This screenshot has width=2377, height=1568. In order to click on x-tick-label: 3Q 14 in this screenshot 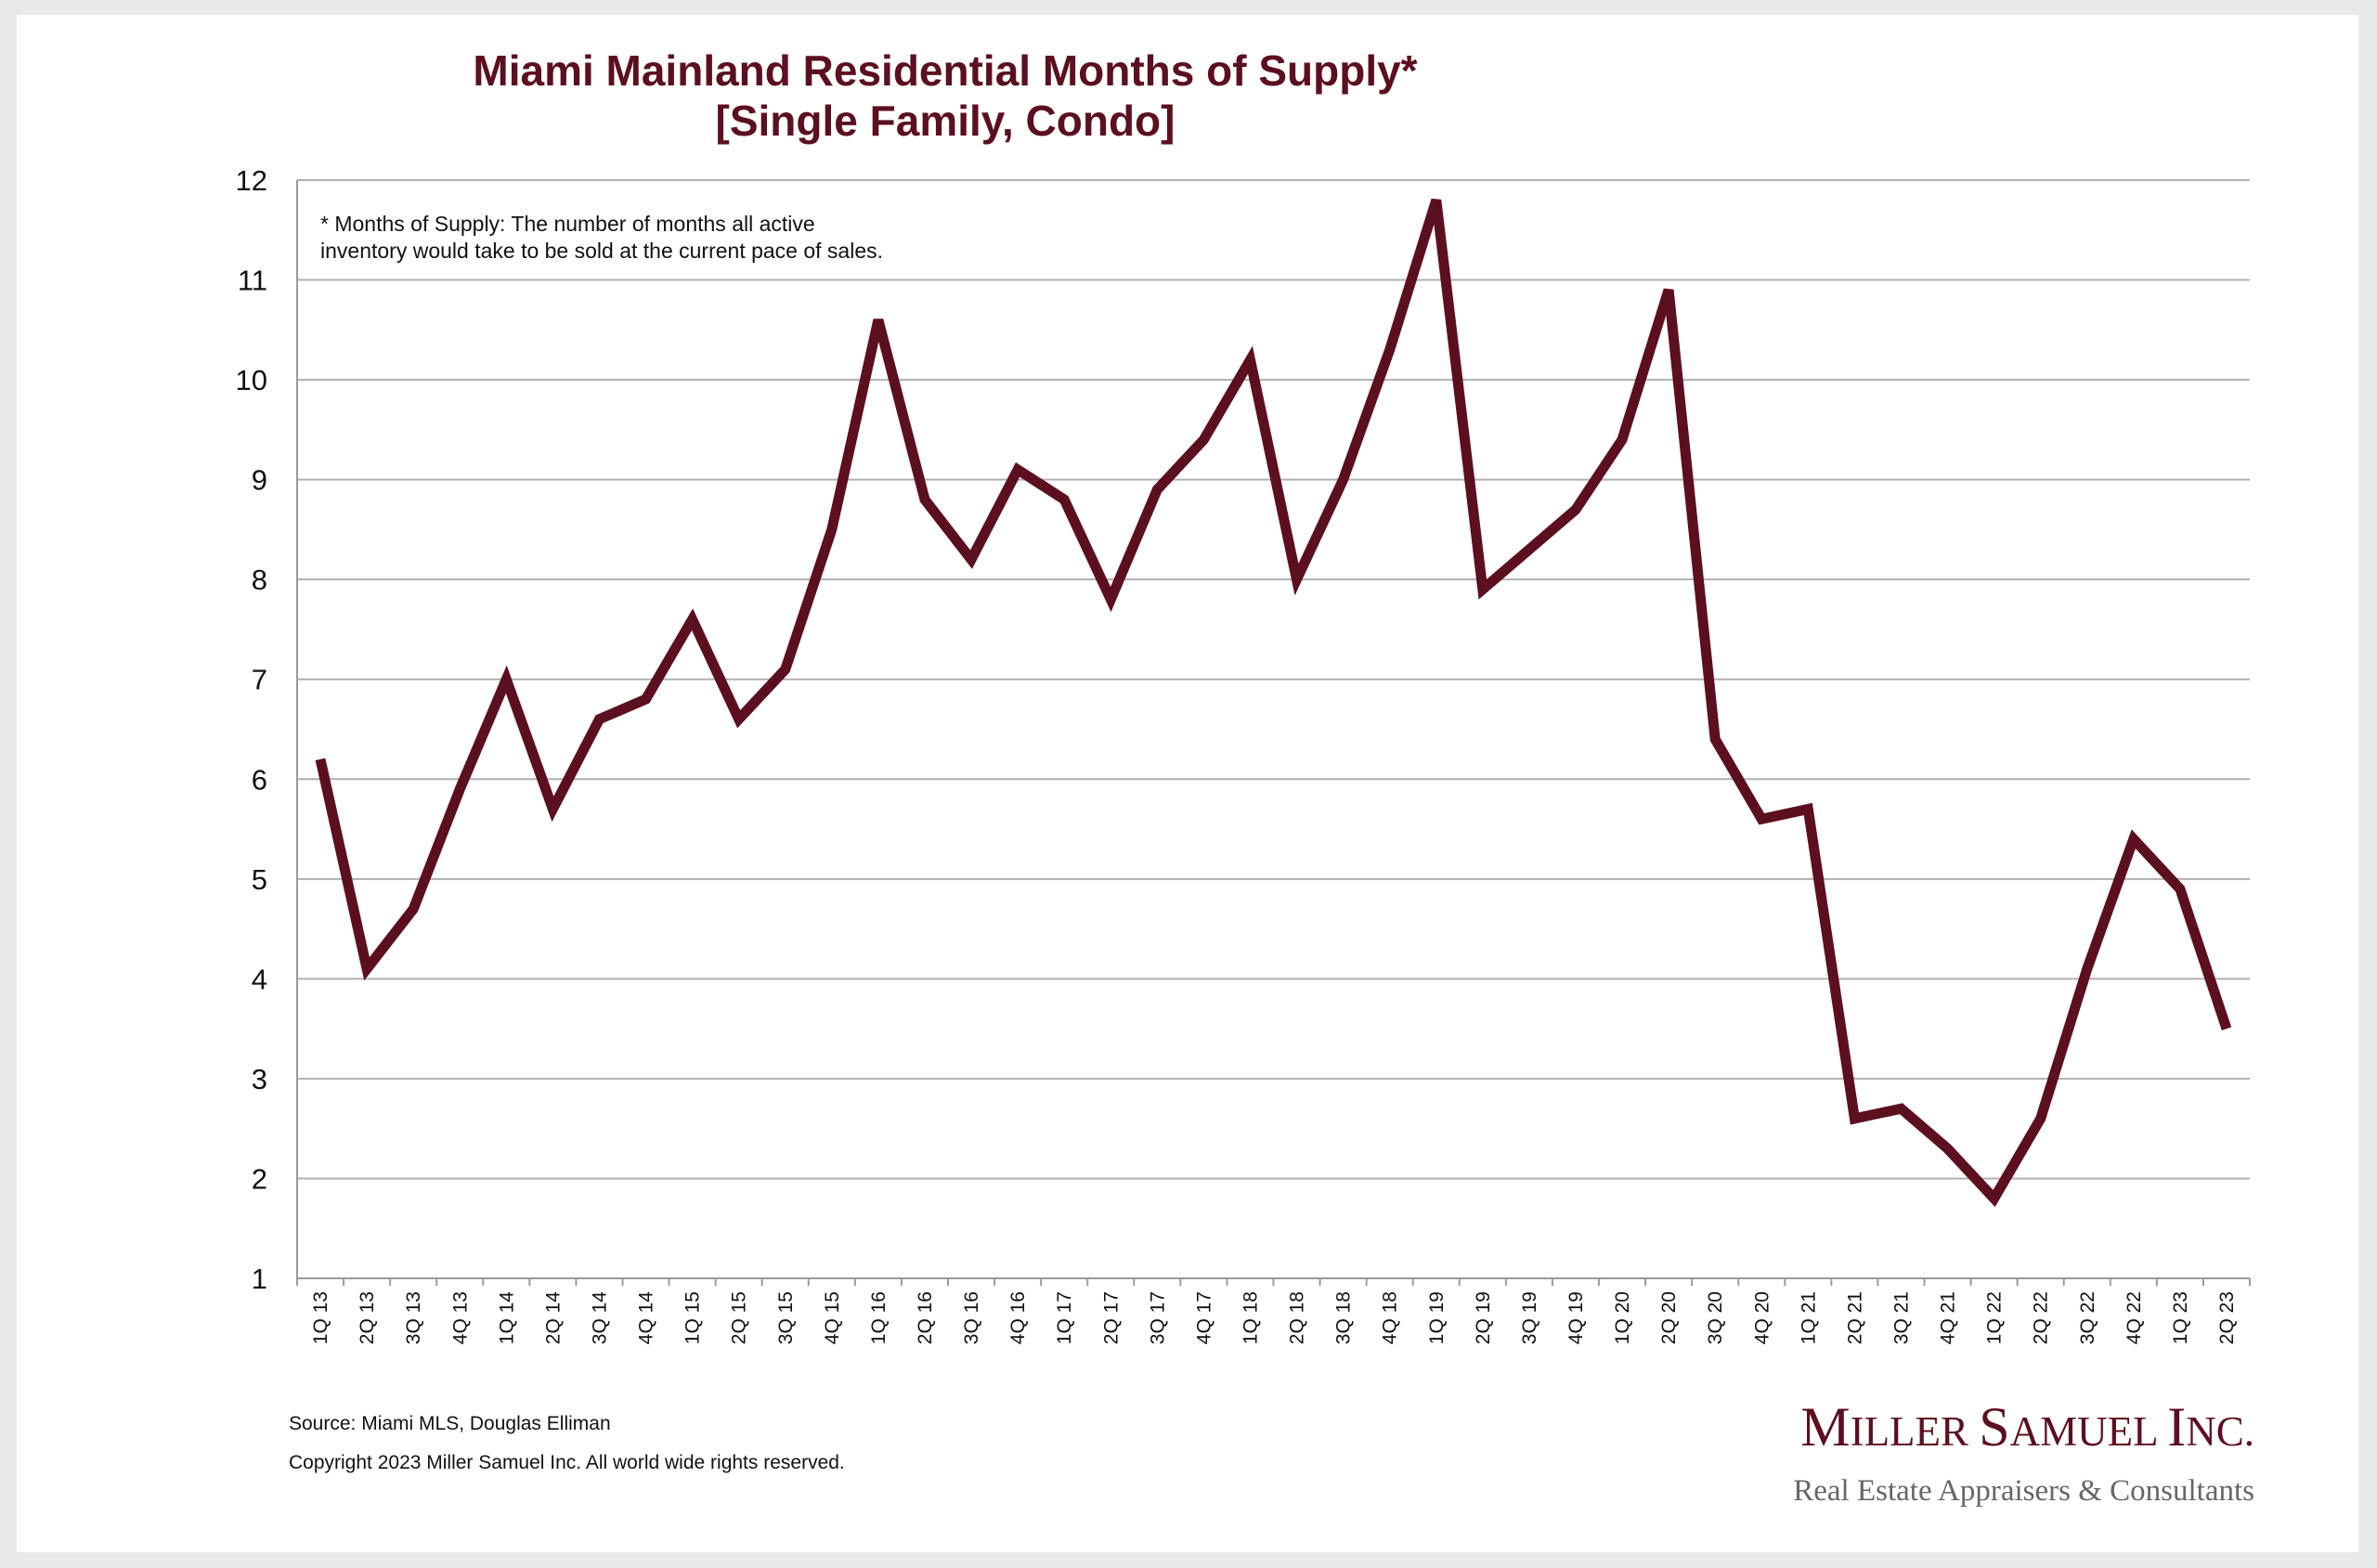, I will do `click(599, 1318)`.